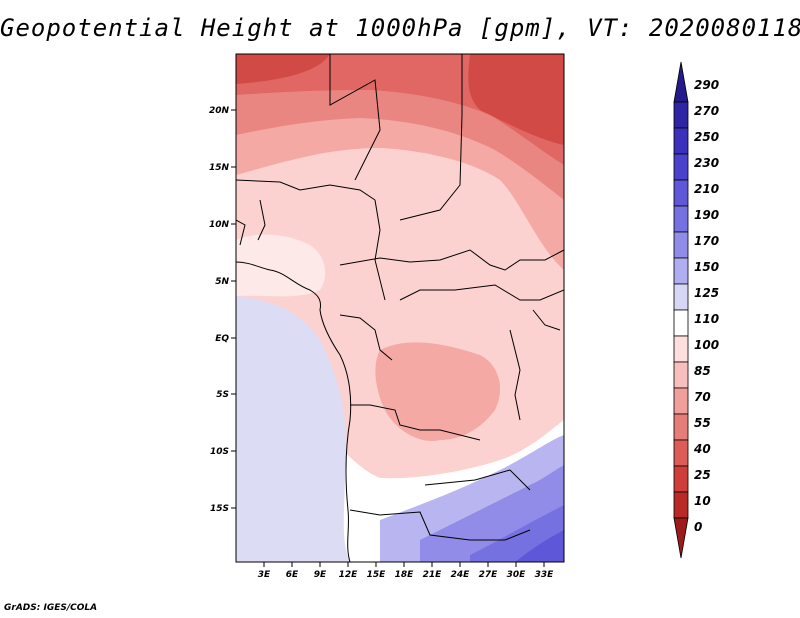  What do you see at coordinates (292, 575) in the screenshot?
I see `lon-label: 6E` at bounding box center [292, 575].